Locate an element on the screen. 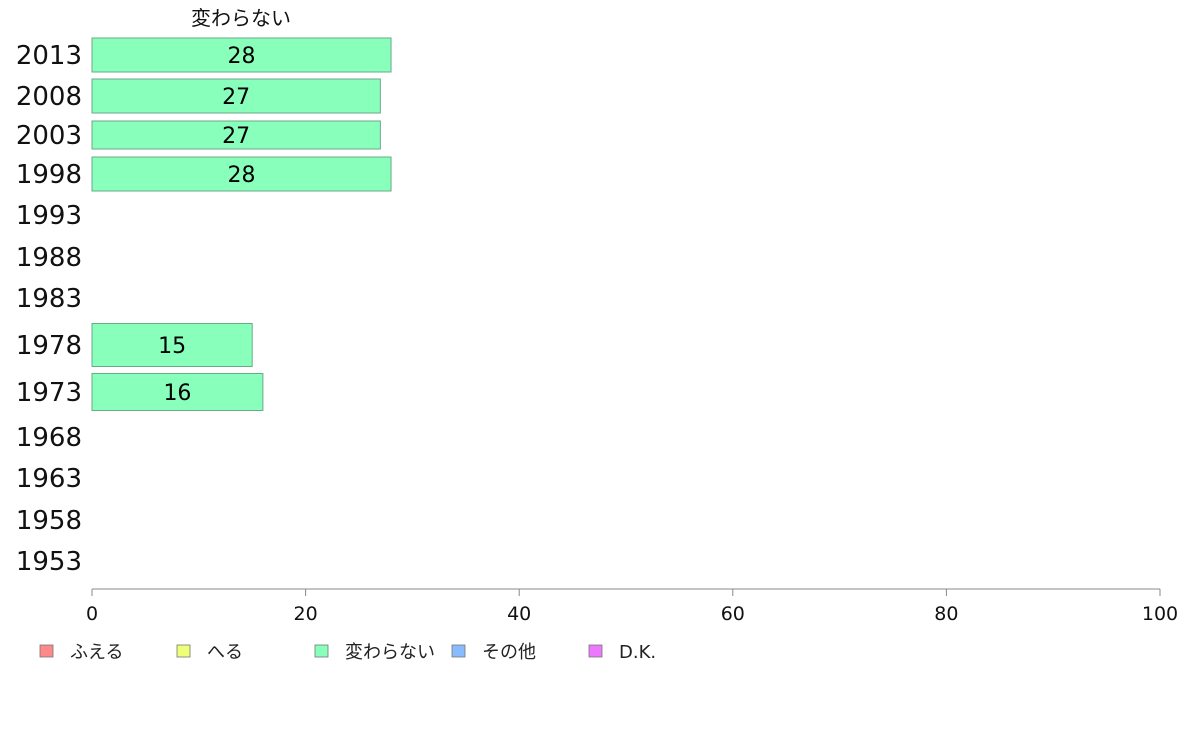  bar-value-label: 15 is located at coordinates (172, 346).